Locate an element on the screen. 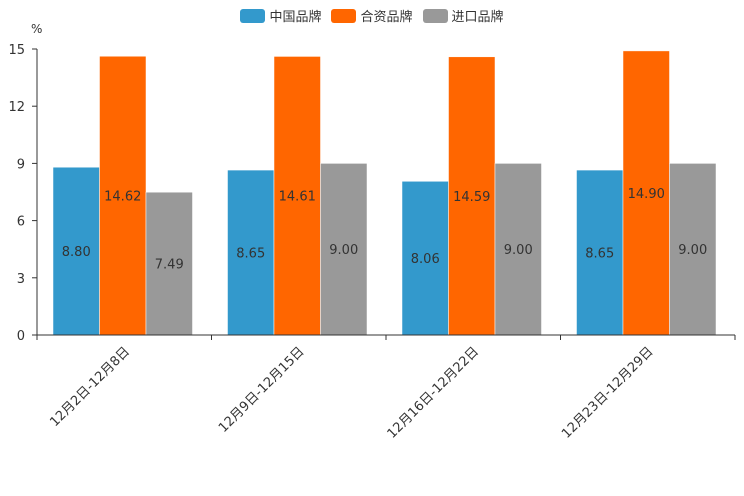 The height and width of the screenshot is (496, 744). bar-value-label: 14.90 is located at coordinates (646, 194).